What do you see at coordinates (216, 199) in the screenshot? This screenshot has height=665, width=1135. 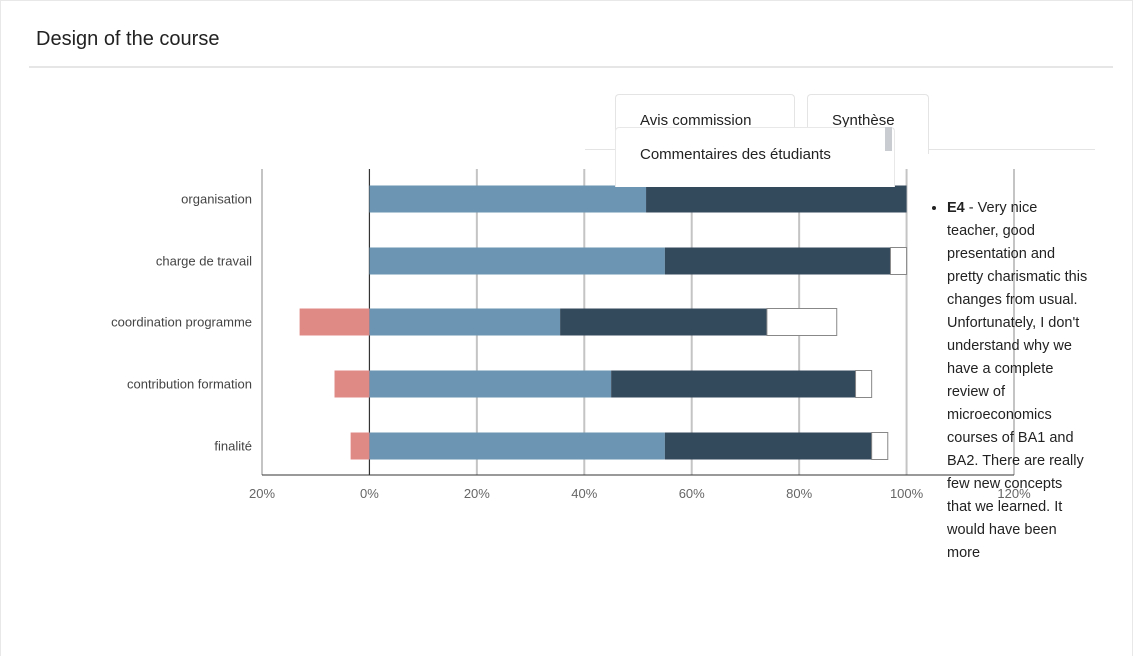 I see `category-label: organisation` at bounding box center [216, 199].